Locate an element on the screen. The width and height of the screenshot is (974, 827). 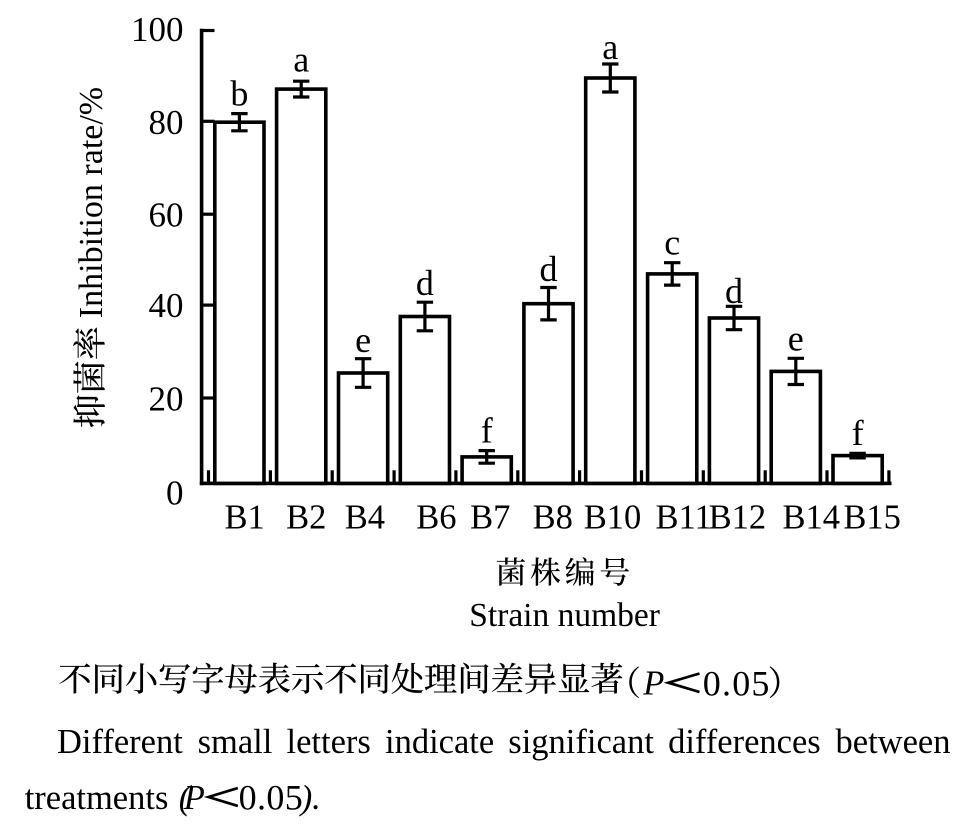
svg-text: B11 is located at coordinates (683, 518).